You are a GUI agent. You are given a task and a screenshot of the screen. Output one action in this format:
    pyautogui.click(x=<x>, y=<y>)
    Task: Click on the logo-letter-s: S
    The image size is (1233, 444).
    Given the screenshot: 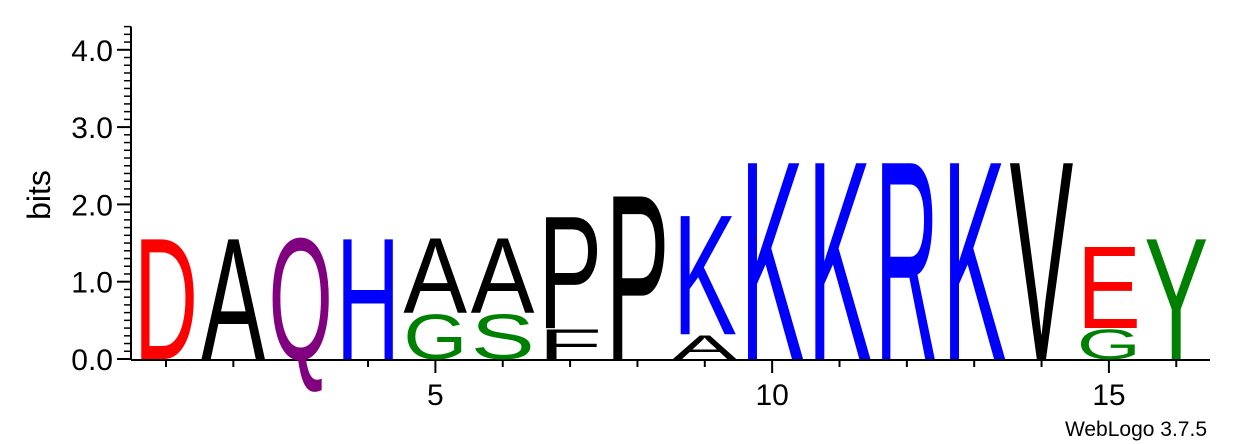 What is the action you would take?
    pyautogui.click(x=503, y=337)
    